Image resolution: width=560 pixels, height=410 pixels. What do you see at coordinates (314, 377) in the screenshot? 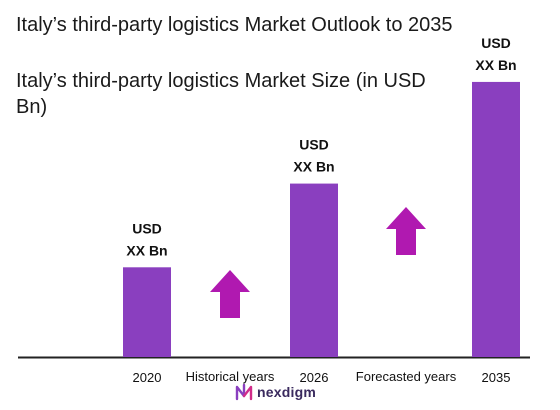
I see `x-tick-label-2026: 2026` at bounding box center [314, 377].